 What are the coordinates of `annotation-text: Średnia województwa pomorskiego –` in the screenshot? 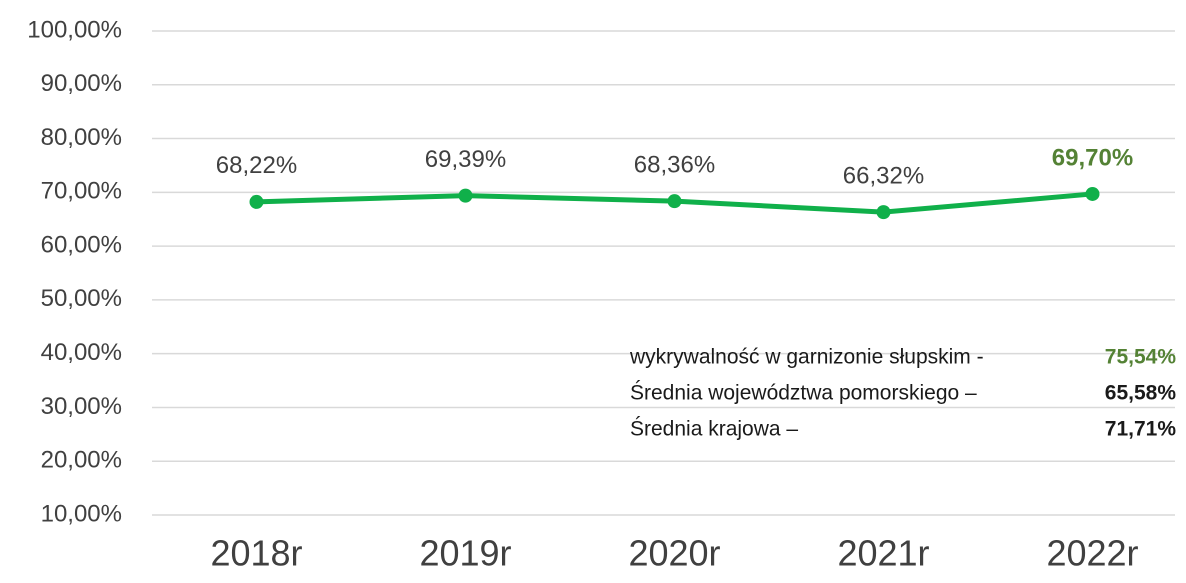 It's located at (803, 393).